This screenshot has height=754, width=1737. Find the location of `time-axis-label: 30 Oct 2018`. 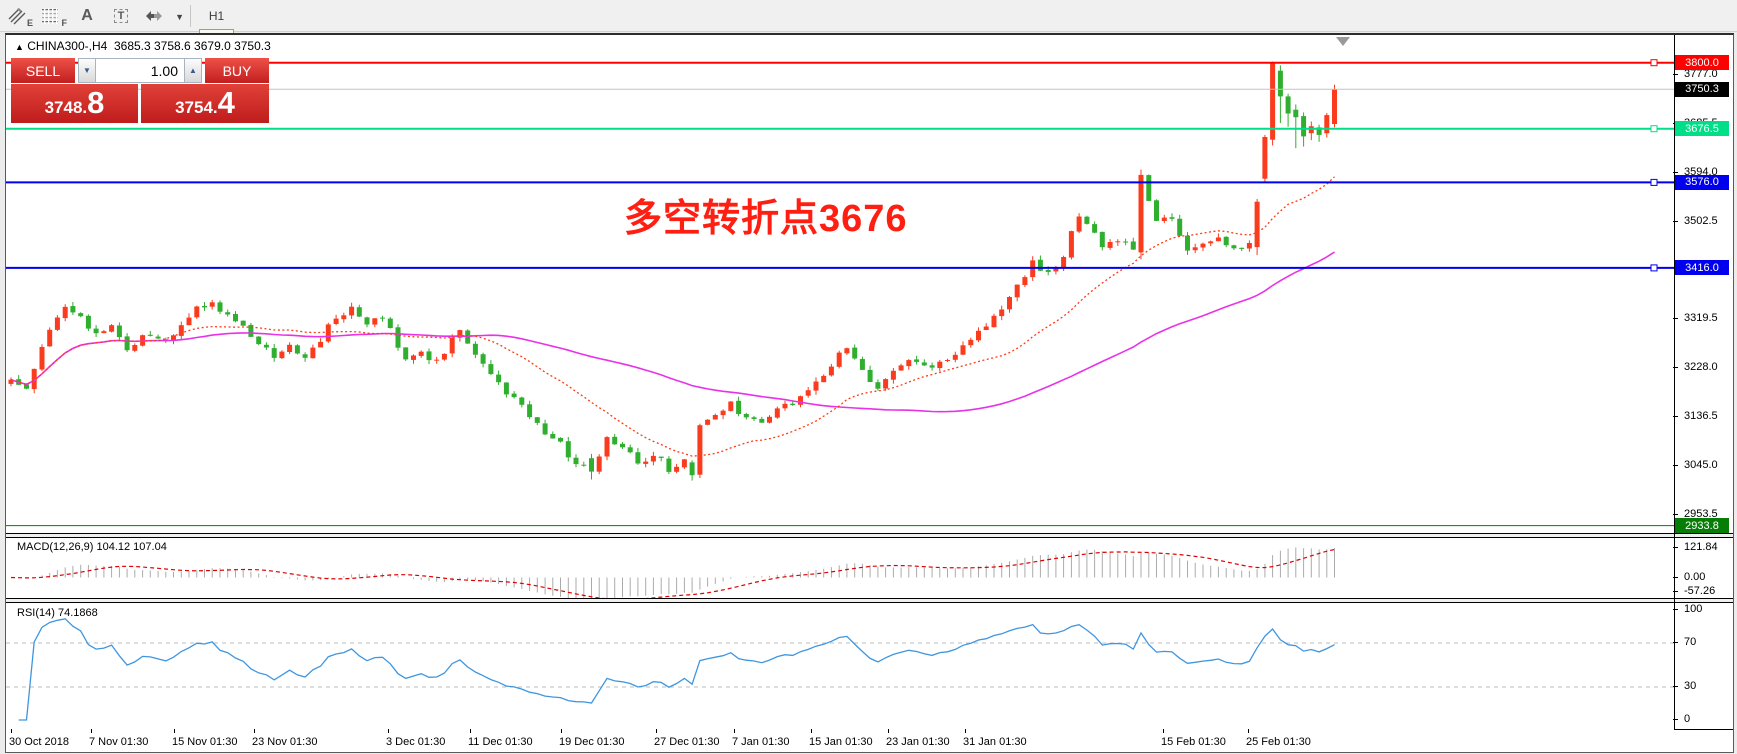

time-axis-label: 30 Oct 2018 is located at coordinates (39, 742).